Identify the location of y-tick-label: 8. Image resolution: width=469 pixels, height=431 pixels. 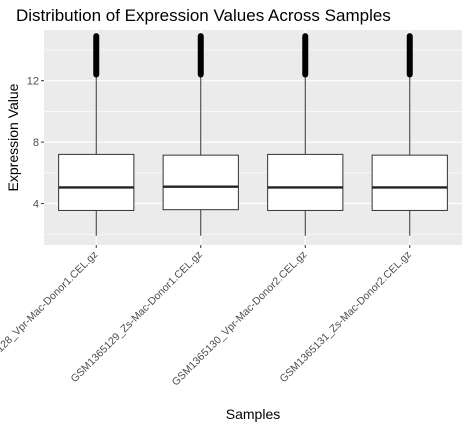
(36, 143).